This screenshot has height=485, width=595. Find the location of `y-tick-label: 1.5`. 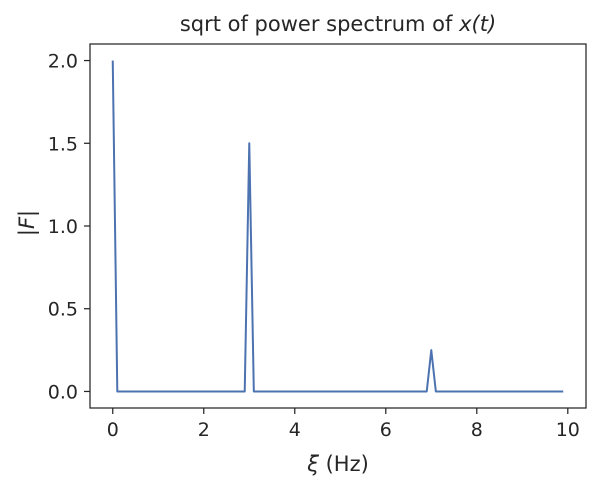

y-tick-label: 1.5 is located at coordinates (63, 144).